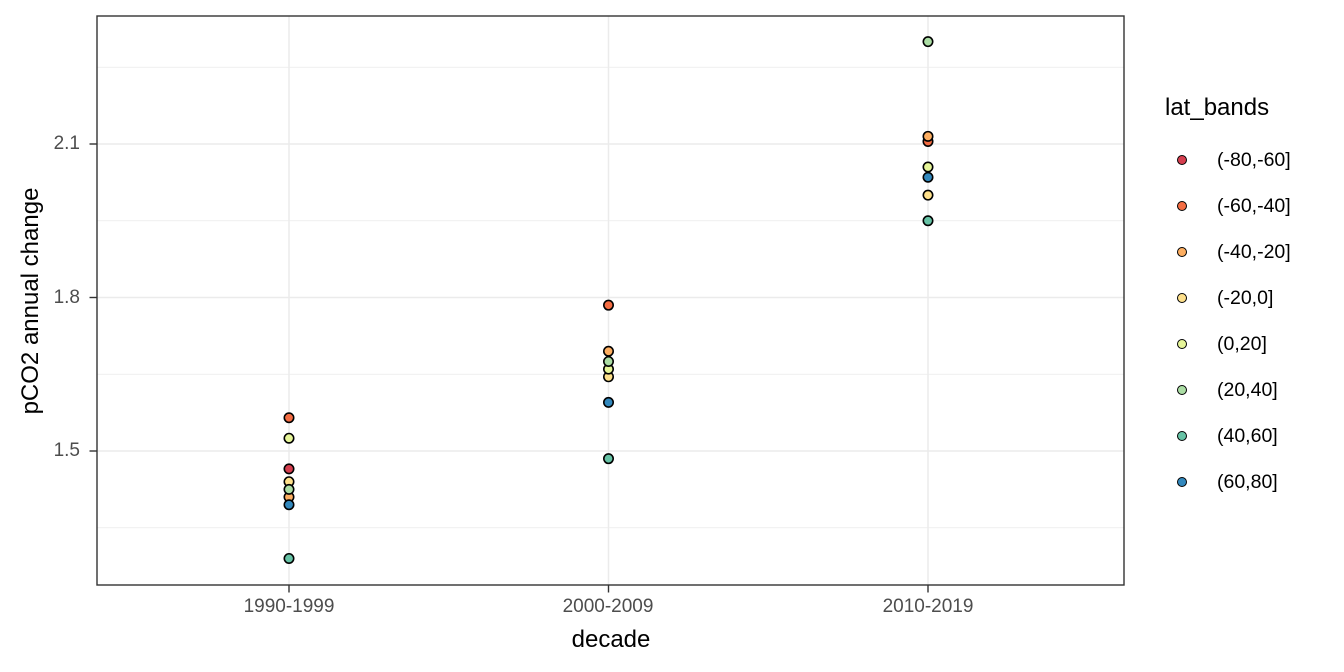 This screenshot has width=1344, height=672. I want to click on y-axis-title: pCO2 annual change, so click(30, 301).